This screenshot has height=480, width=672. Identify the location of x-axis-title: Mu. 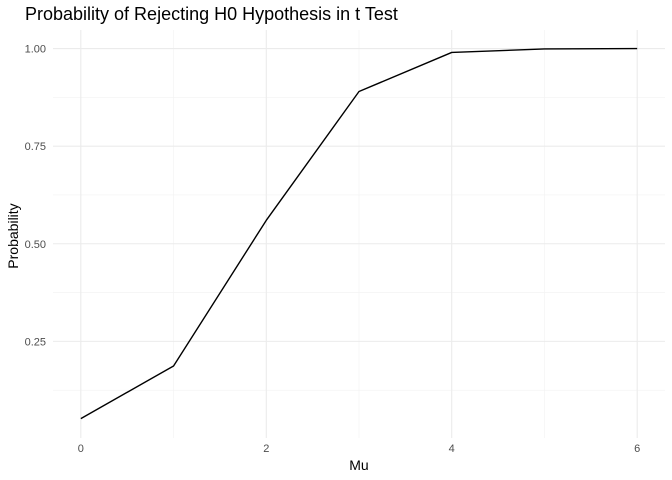
(358, 465).